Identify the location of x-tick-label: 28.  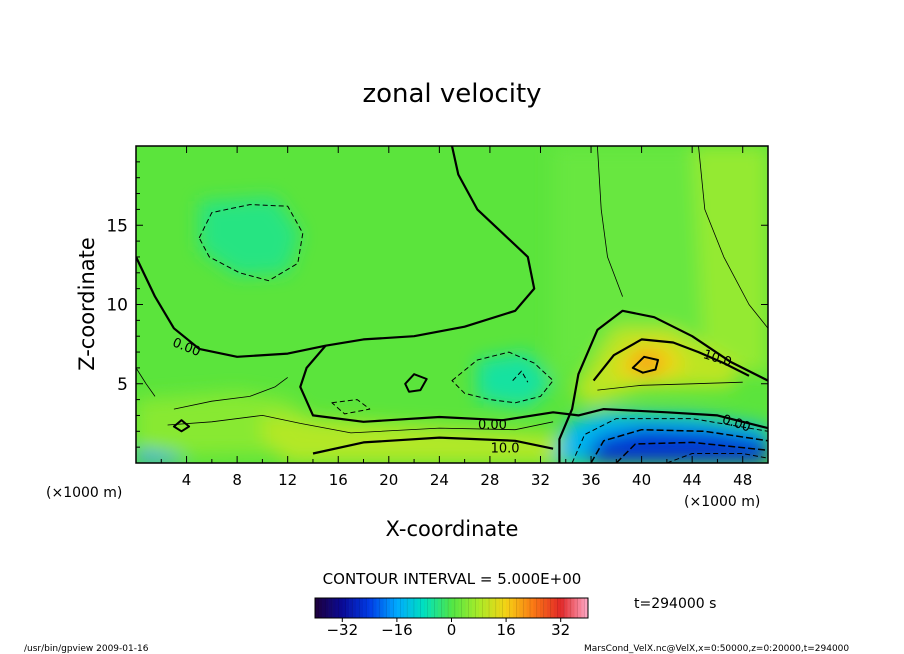
(489, 480).